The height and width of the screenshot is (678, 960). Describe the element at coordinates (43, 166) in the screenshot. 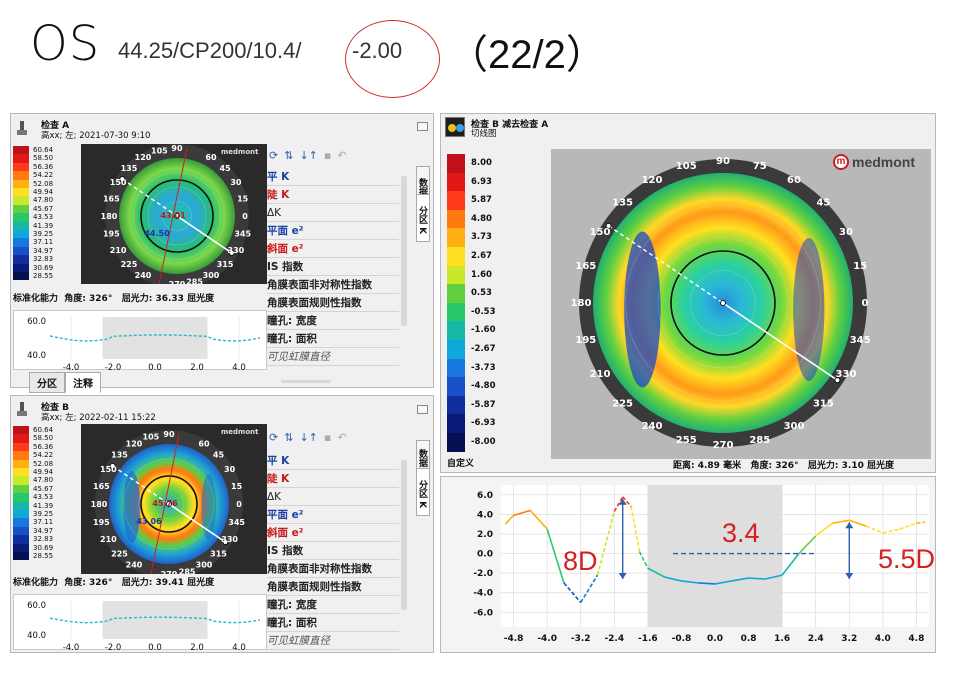

I see `axial-scale-a-label: 56.36` at that location.